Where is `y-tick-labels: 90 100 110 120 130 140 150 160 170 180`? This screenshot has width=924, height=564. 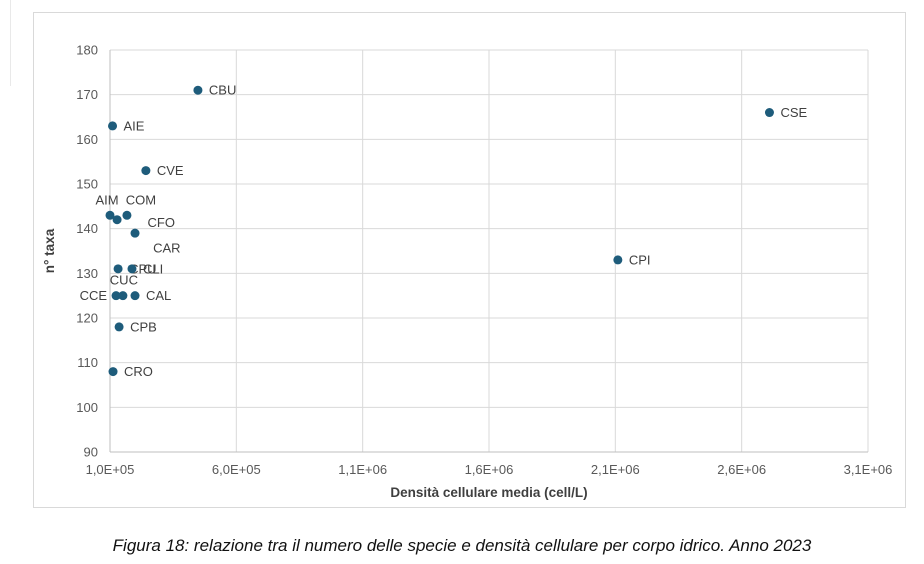 y-tick-labels: 90 100 110 120 130 140 150 160 170 180 is located at coordinates (87, 251).